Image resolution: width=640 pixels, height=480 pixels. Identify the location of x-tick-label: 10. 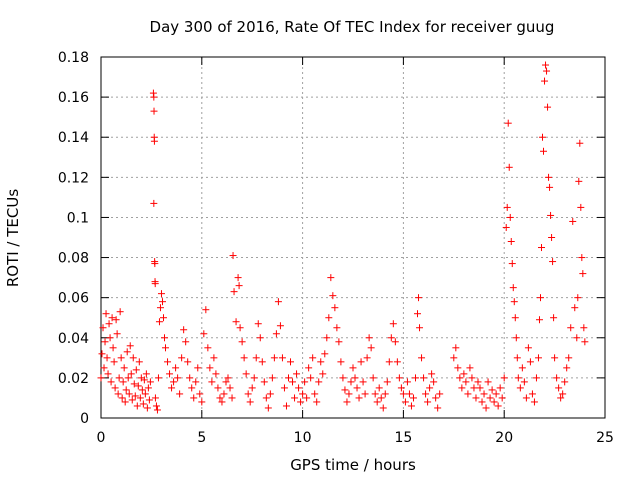
(303, 438).